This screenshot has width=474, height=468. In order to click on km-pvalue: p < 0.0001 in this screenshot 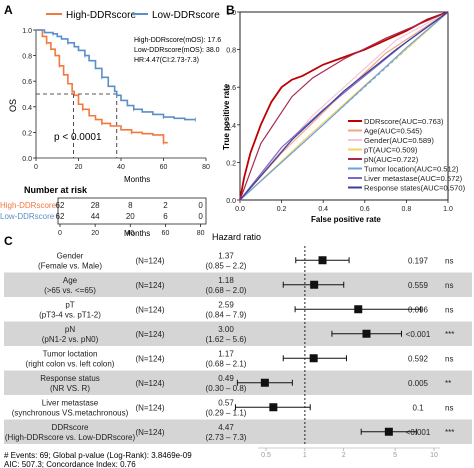, I will do `click(78, 137)`.